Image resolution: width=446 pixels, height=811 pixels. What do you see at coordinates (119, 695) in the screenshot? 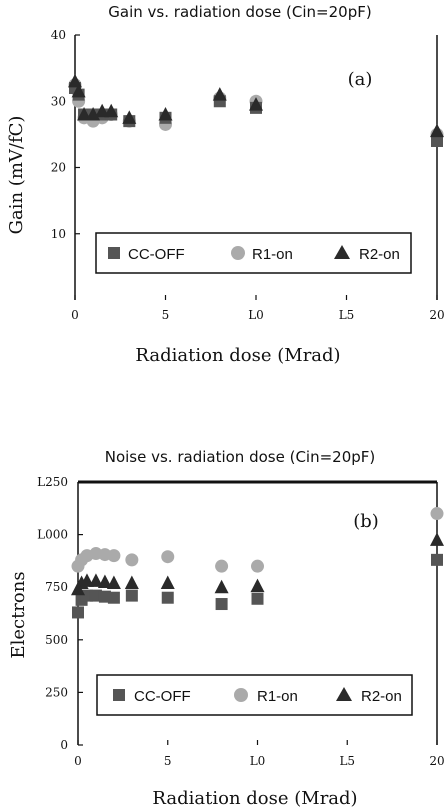
I see `noise-legend-square-marker` at bounding box center [119, 695].